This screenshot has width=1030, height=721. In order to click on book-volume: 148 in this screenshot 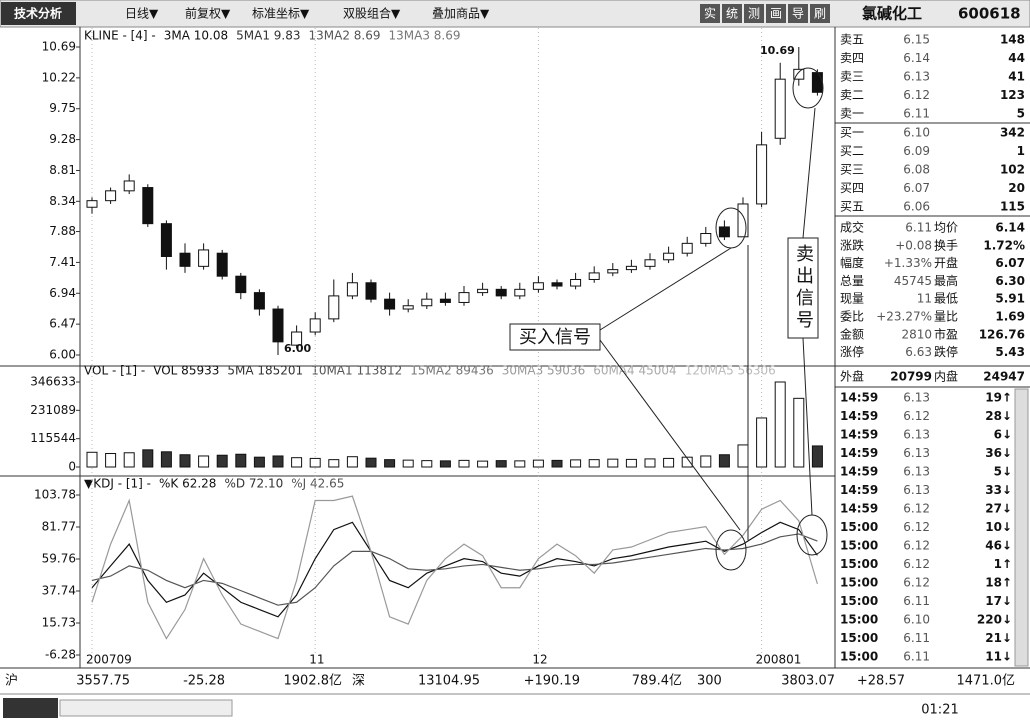, I will do `click(1012, 40)`.